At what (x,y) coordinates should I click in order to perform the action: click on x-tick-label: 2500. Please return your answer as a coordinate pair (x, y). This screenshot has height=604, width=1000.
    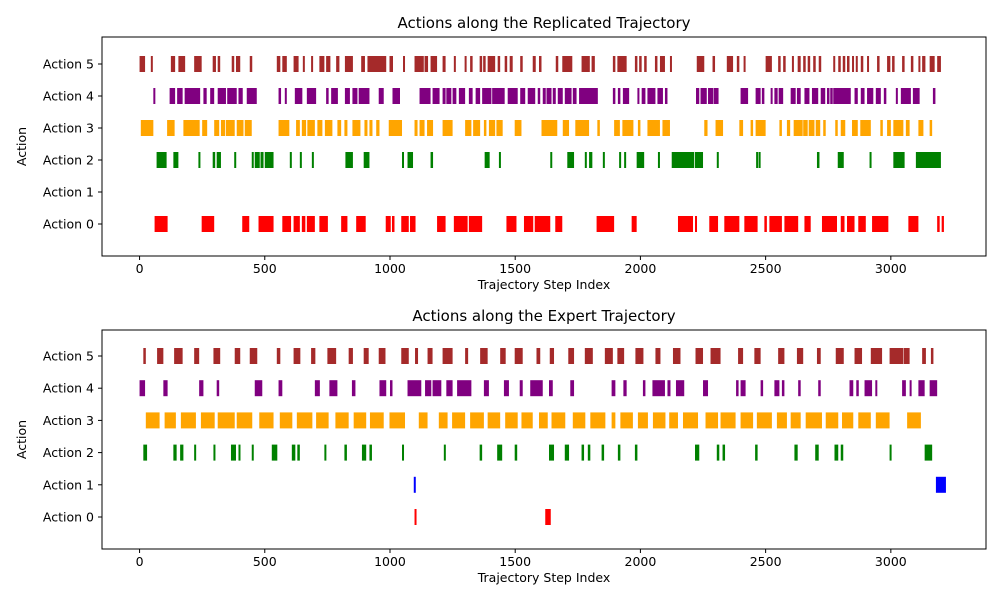
    Looking at the image, I should click on (766, 268).